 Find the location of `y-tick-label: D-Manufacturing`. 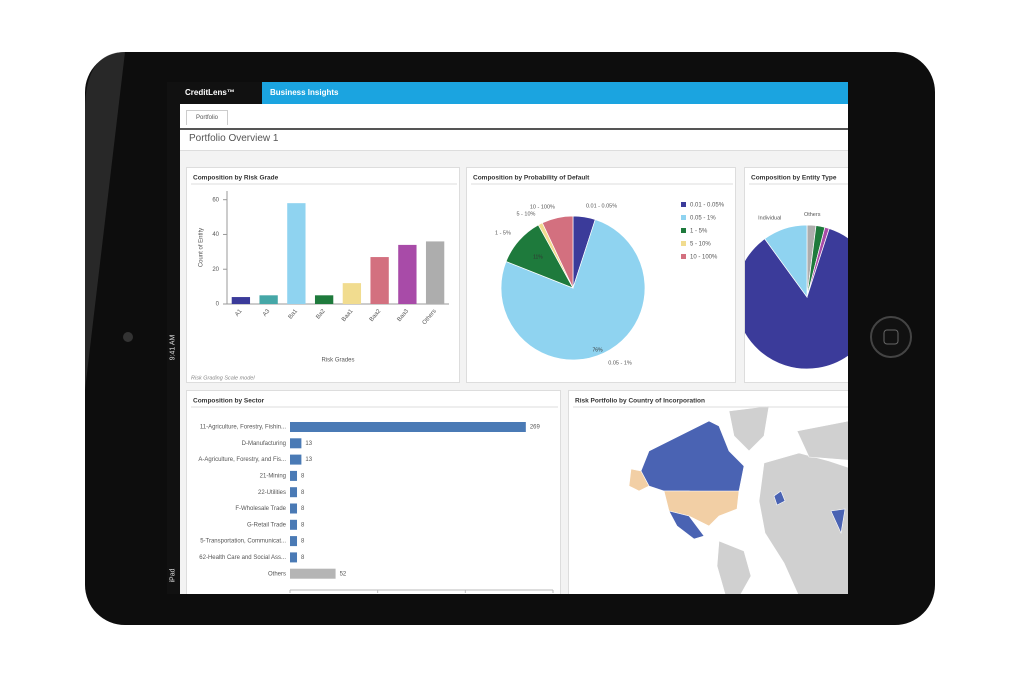

y-tick-label: D-Manufacturing is located at coordinates (264, 444).